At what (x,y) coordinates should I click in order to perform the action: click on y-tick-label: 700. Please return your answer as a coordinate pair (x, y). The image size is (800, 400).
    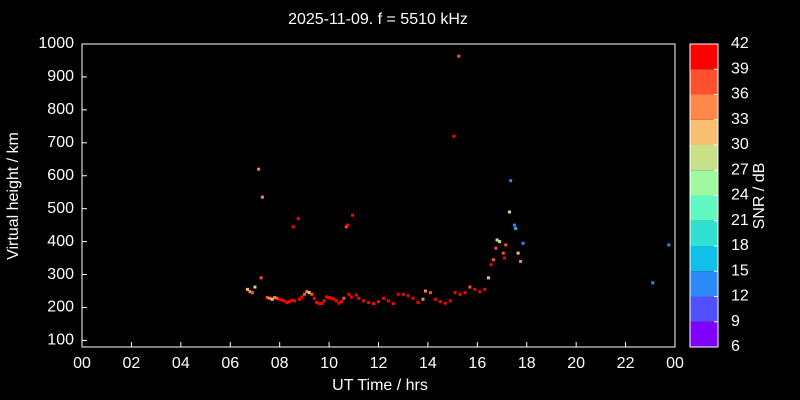
    Looking at the image, I should click on (60, 142).